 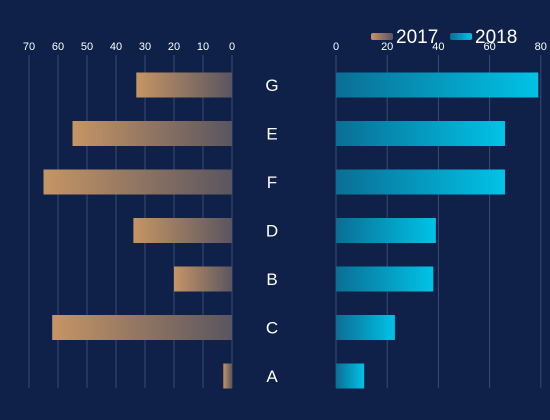 What do you see at coordinates (336, 47) in the screenshot?
I see `tick-label-right: 0` at bounding box center [336, 47].